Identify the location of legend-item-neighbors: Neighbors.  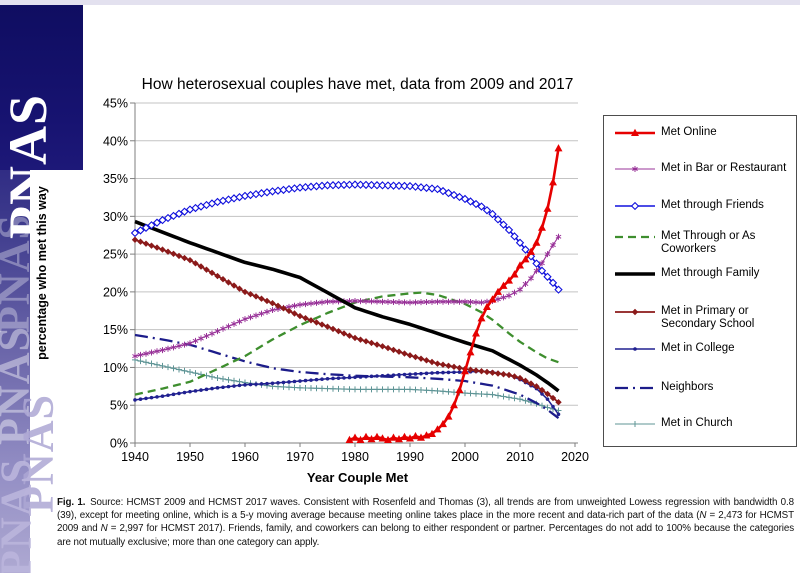
(700, 388).